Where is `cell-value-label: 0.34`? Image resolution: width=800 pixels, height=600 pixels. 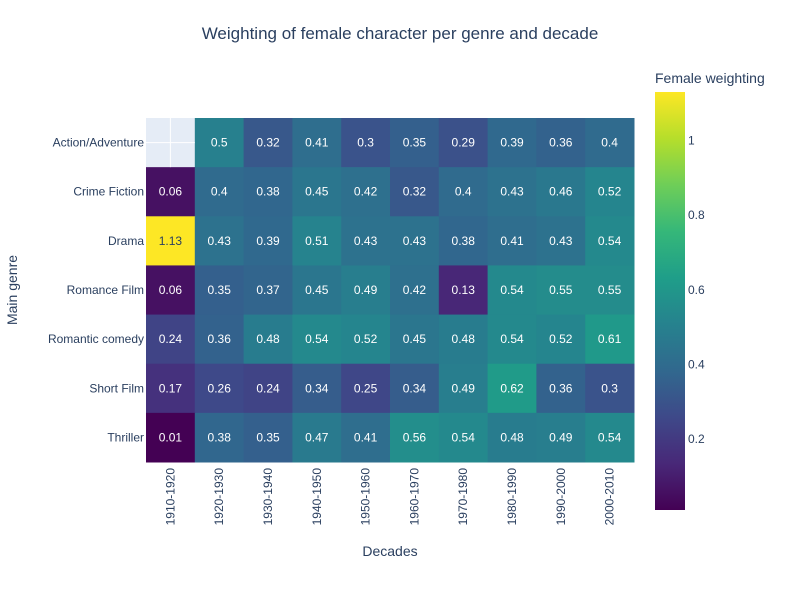
cell-value-label: 0.34 is located at coordinates (415, 388).